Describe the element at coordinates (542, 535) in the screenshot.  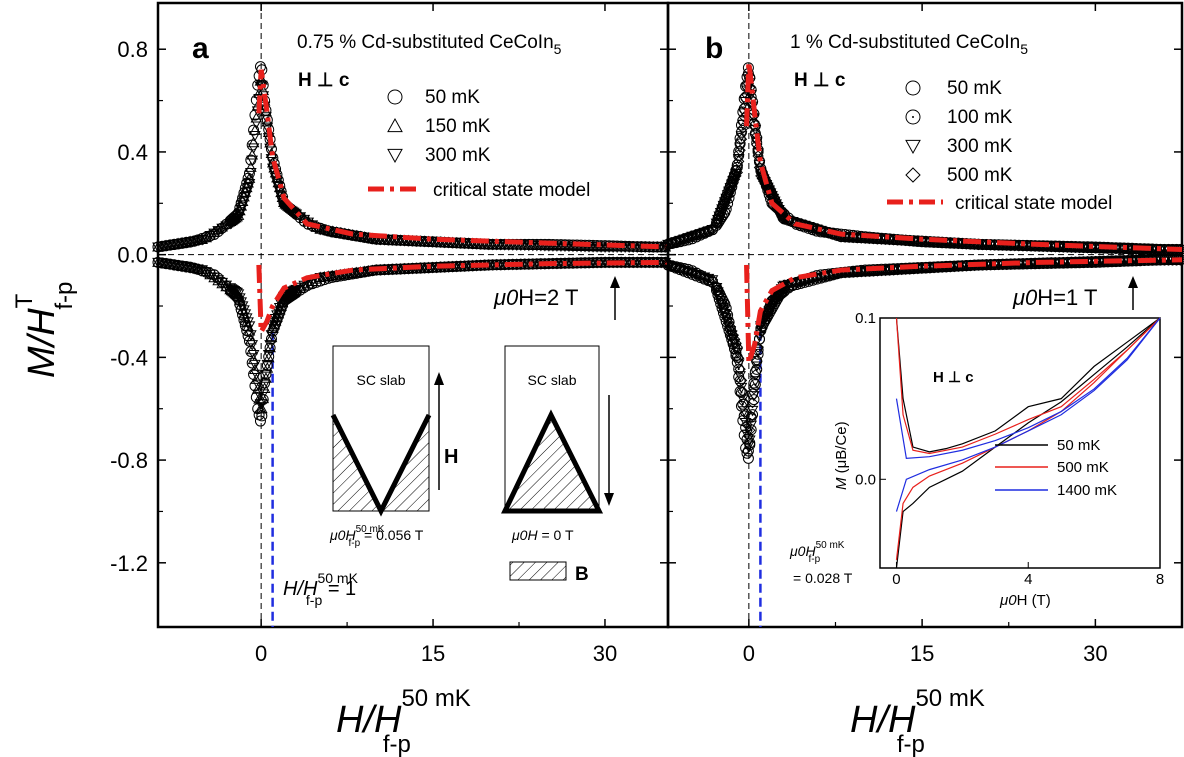
I see `right-caption: μ0H = 0 T` at that location.